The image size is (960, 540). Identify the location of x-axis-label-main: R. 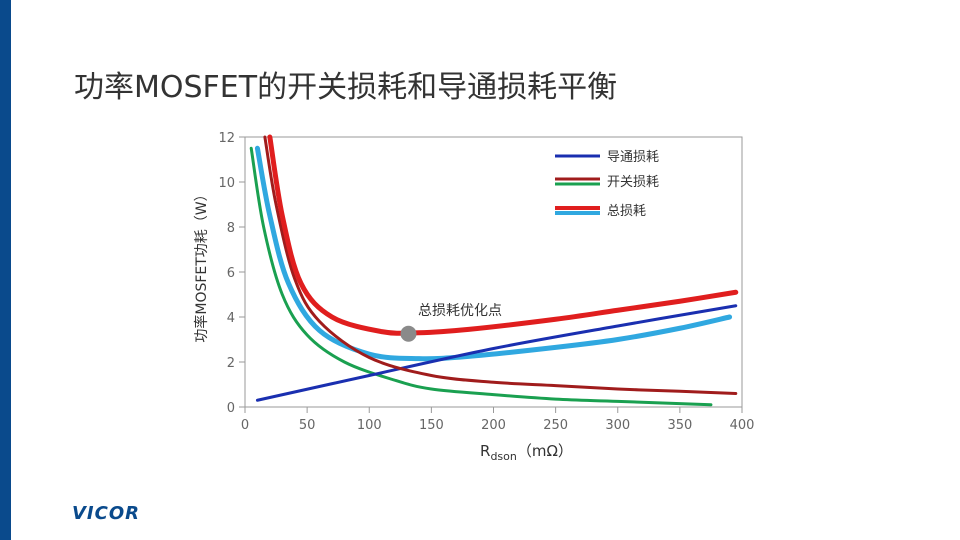
(485, 451).